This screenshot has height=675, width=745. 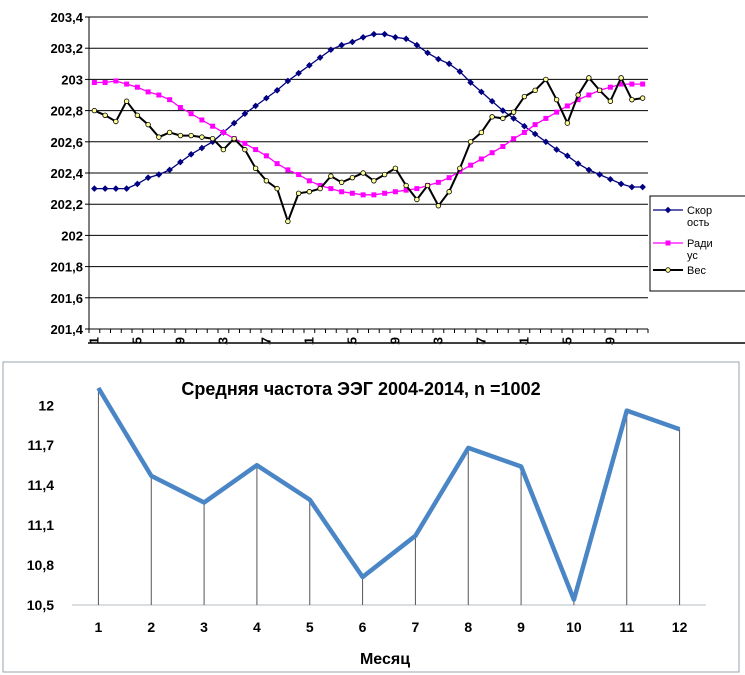 What do you see at coordinates (609, 341) in the screenshot?
I see `x-tick-label: 49` at bounding box center [609, 341].